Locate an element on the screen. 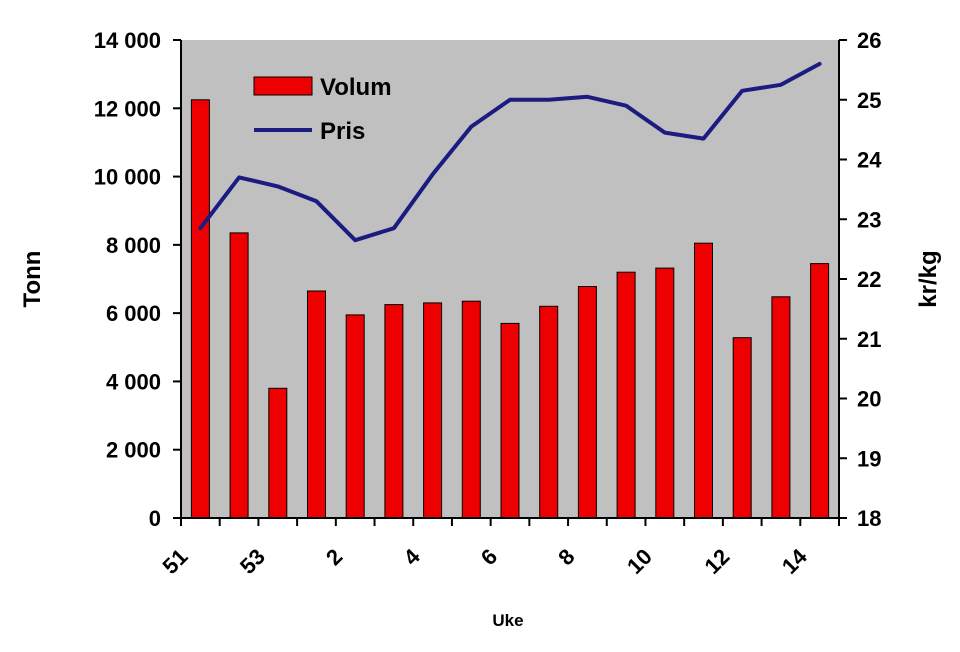 The image size is (960, 652). x-tick-label: 51 is located at coordinates (175, 561).